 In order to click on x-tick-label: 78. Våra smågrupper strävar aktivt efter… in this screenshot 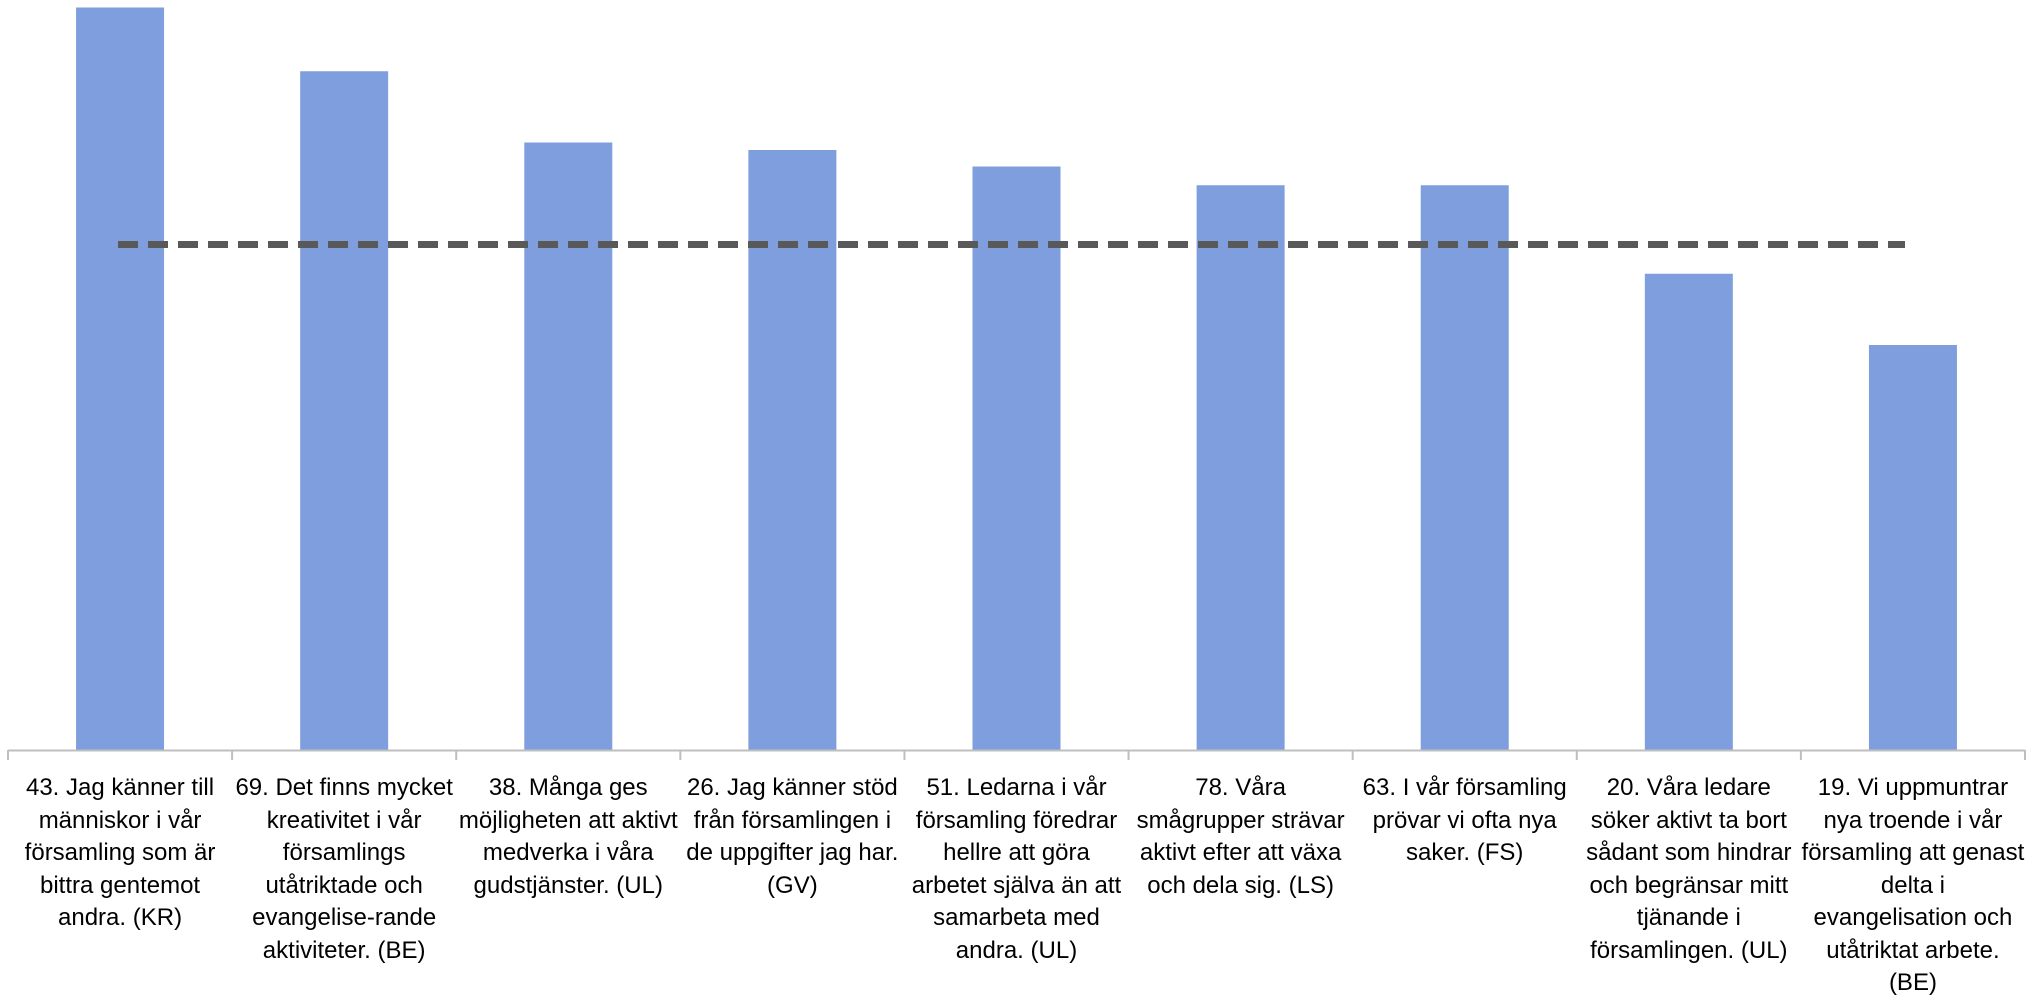, I will do `click(1240, 836)`.